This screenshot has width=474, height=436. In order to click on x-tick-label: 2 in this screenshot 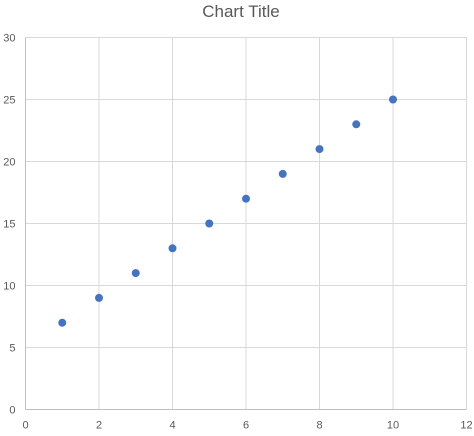, I will do `click(99, 426)`.